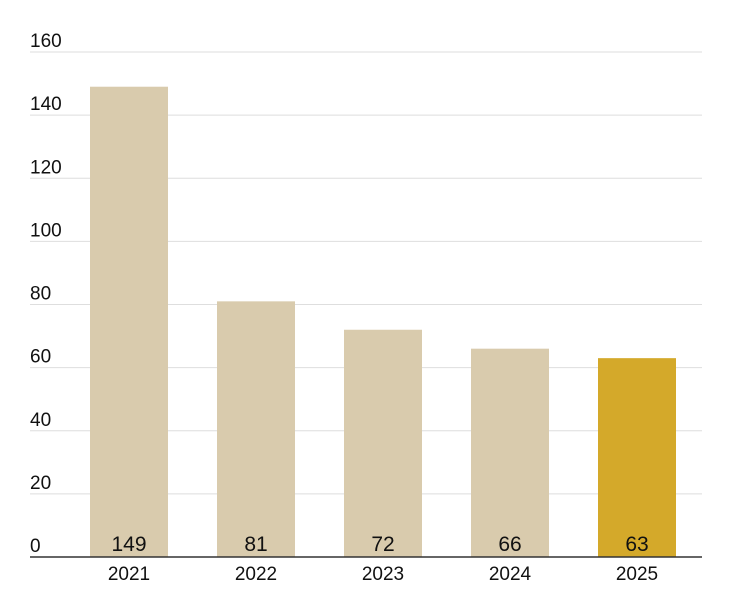 This screenshot has width=732, height=615. What do you see at coordinates (509, 544) in the screenshot?
I see `data-label-2024: 66` at bounding box center [509, 544].